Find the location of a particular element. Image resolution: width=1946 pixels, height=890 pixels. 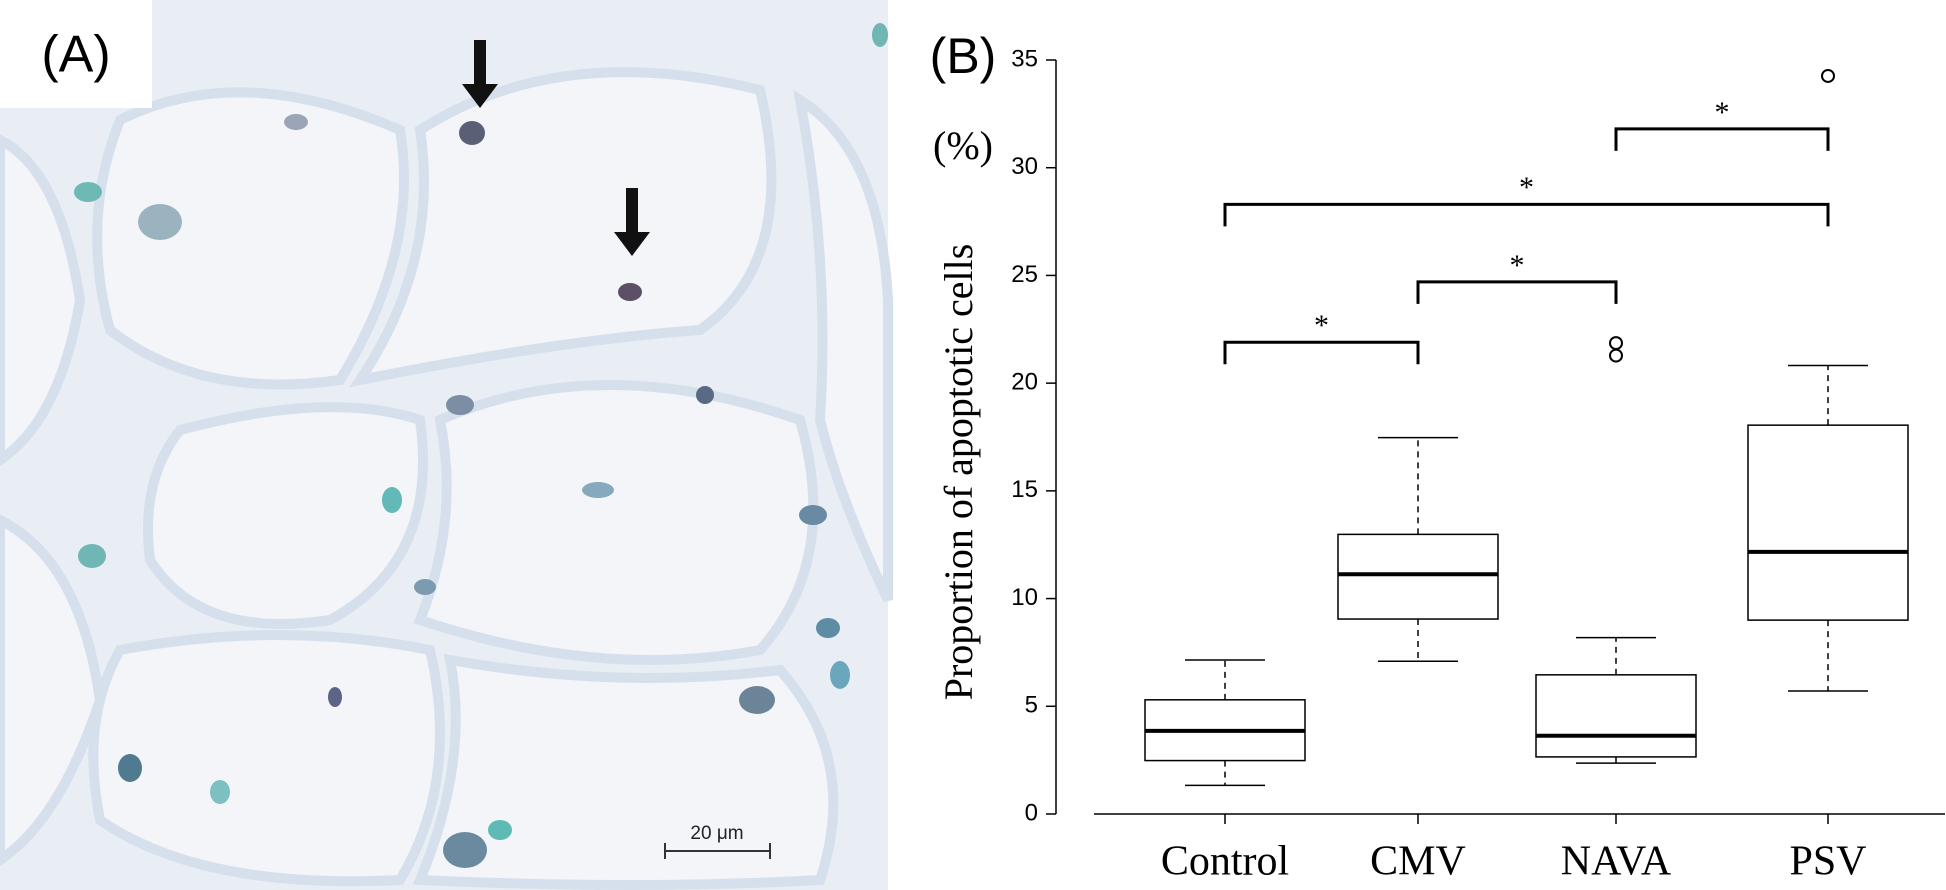

x-tick-label: CMV is located at coordinates (1418, 862).